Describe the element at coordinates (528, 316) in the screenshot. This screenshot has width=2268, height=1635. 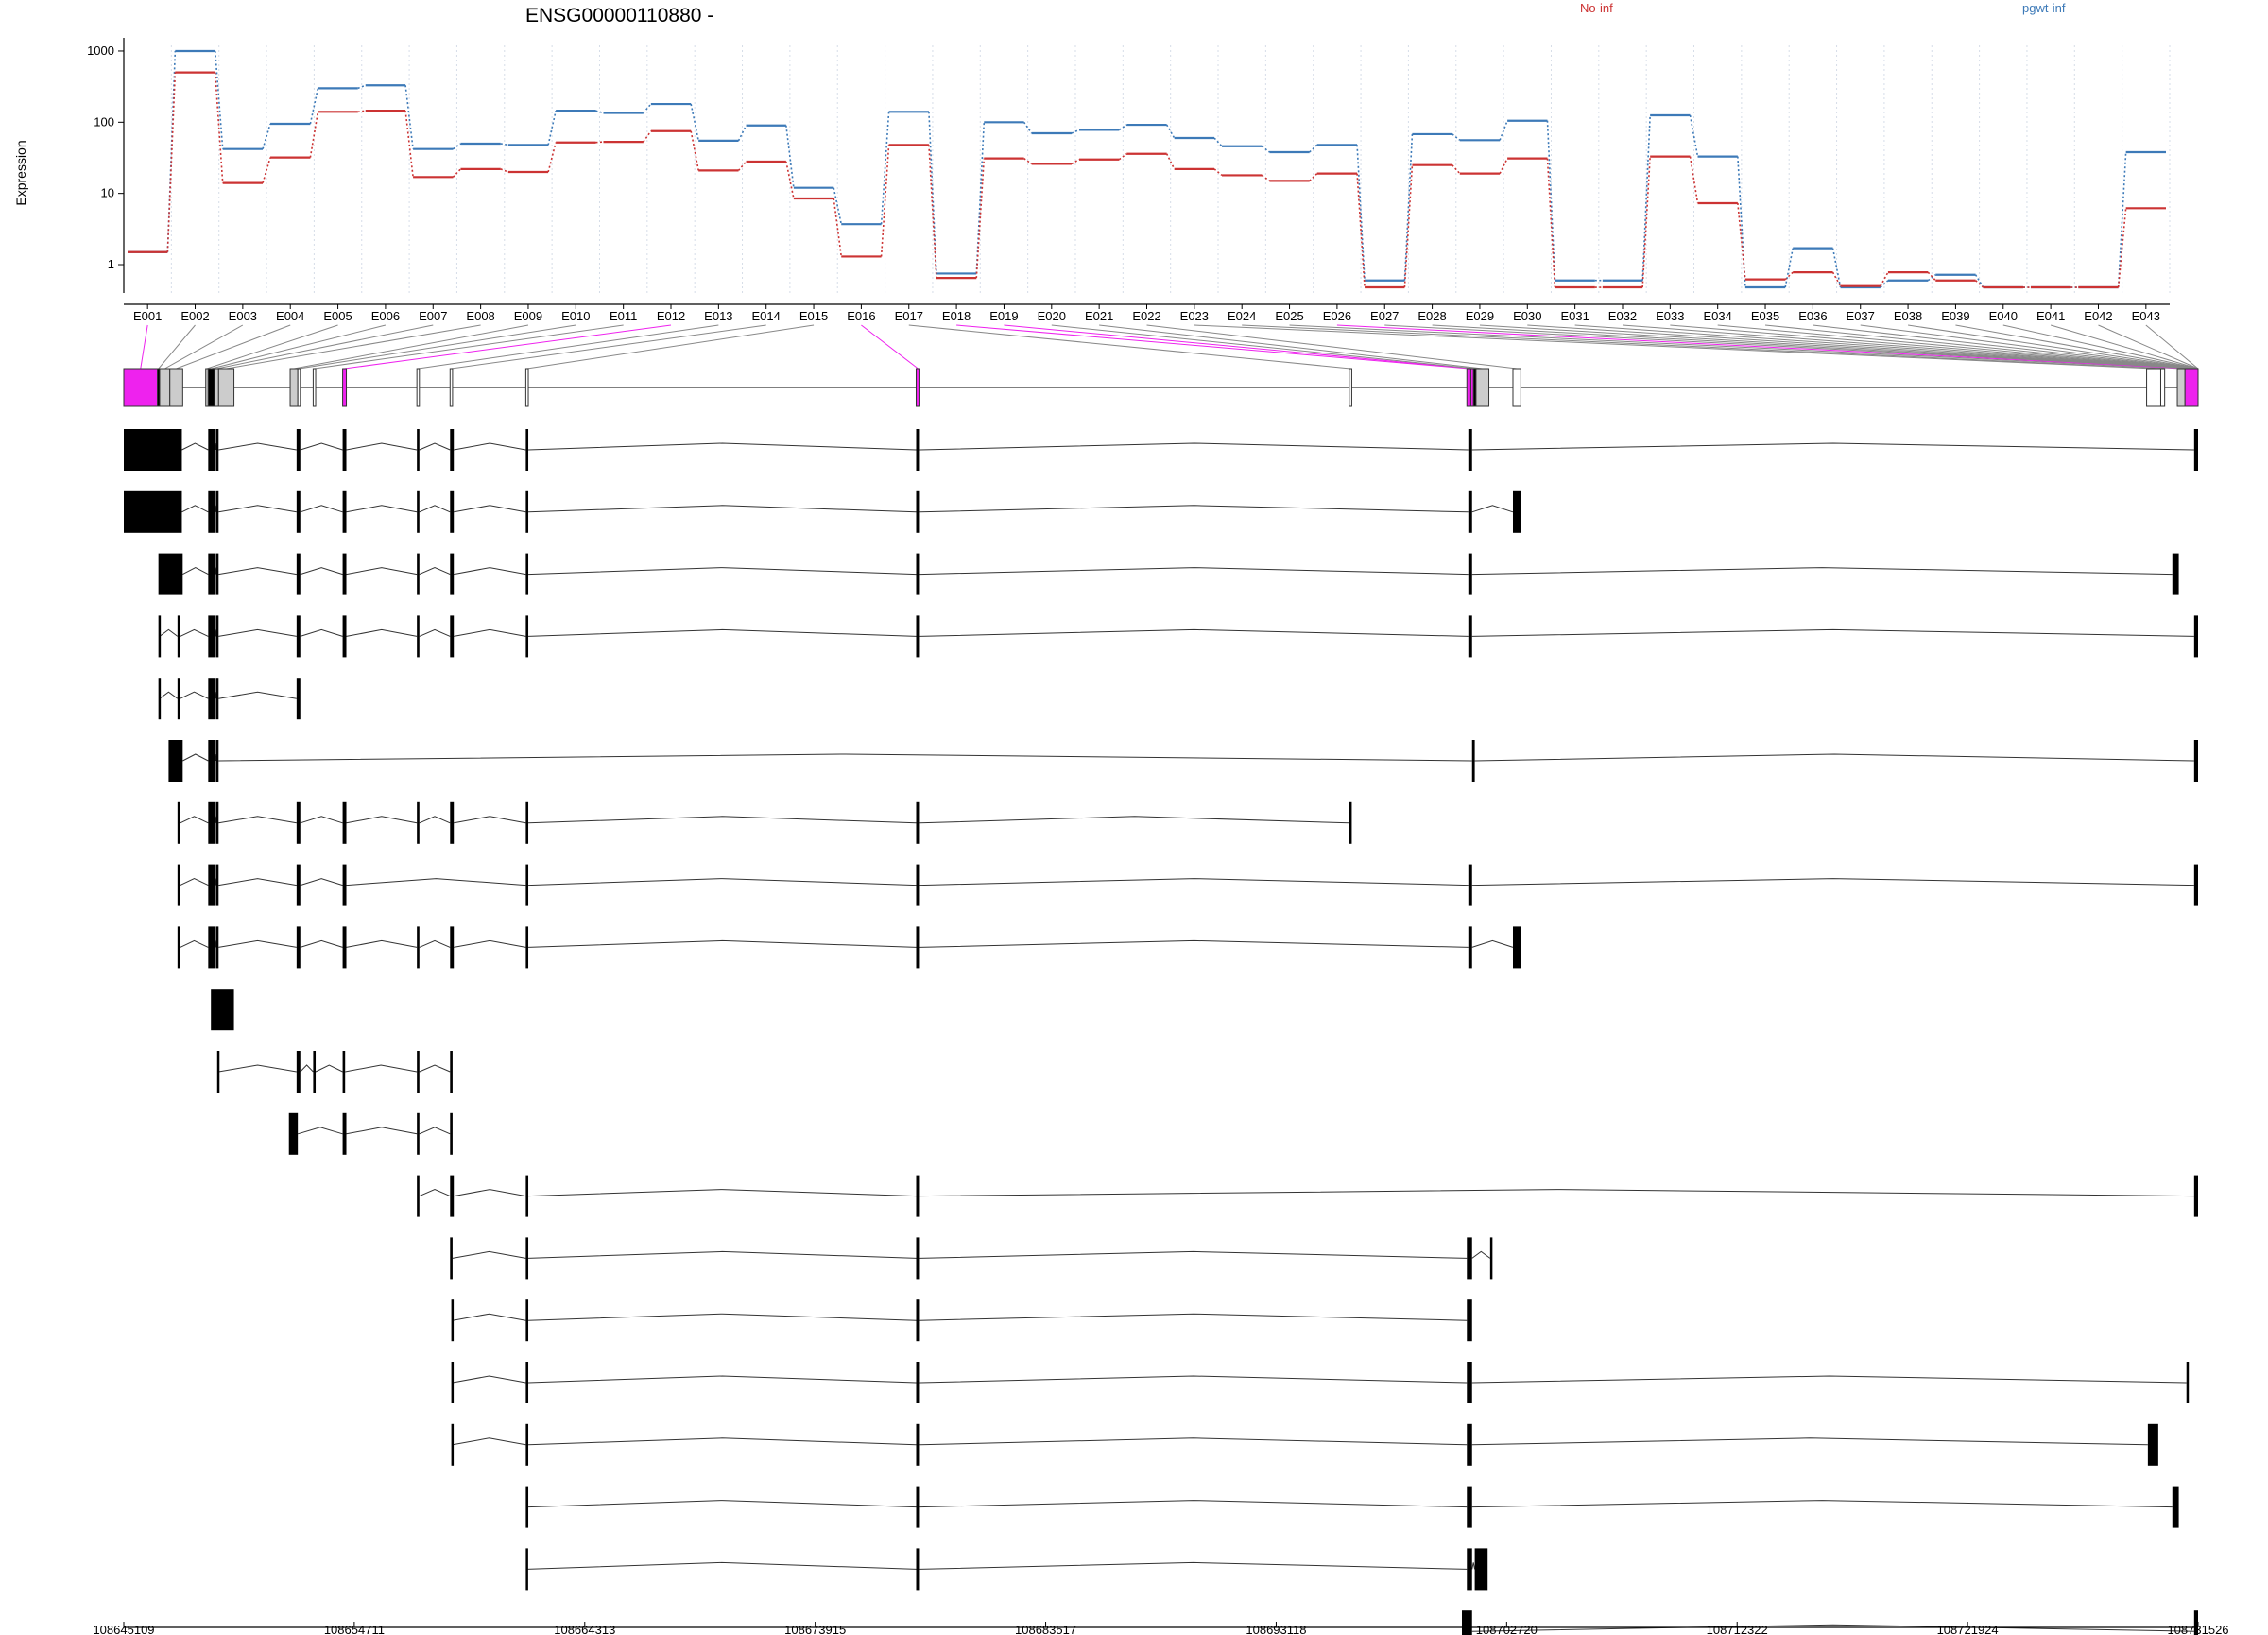
I see `x-tick-label: E009` at that location.